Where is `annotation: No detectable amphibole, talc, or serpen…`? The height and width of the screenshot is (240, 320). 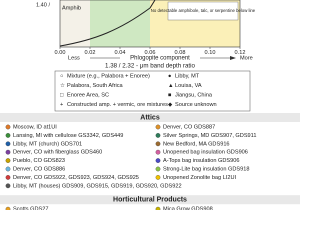 annotation: No detectable amphibole, talc, or serpen… is located at coordinates (203, 10).